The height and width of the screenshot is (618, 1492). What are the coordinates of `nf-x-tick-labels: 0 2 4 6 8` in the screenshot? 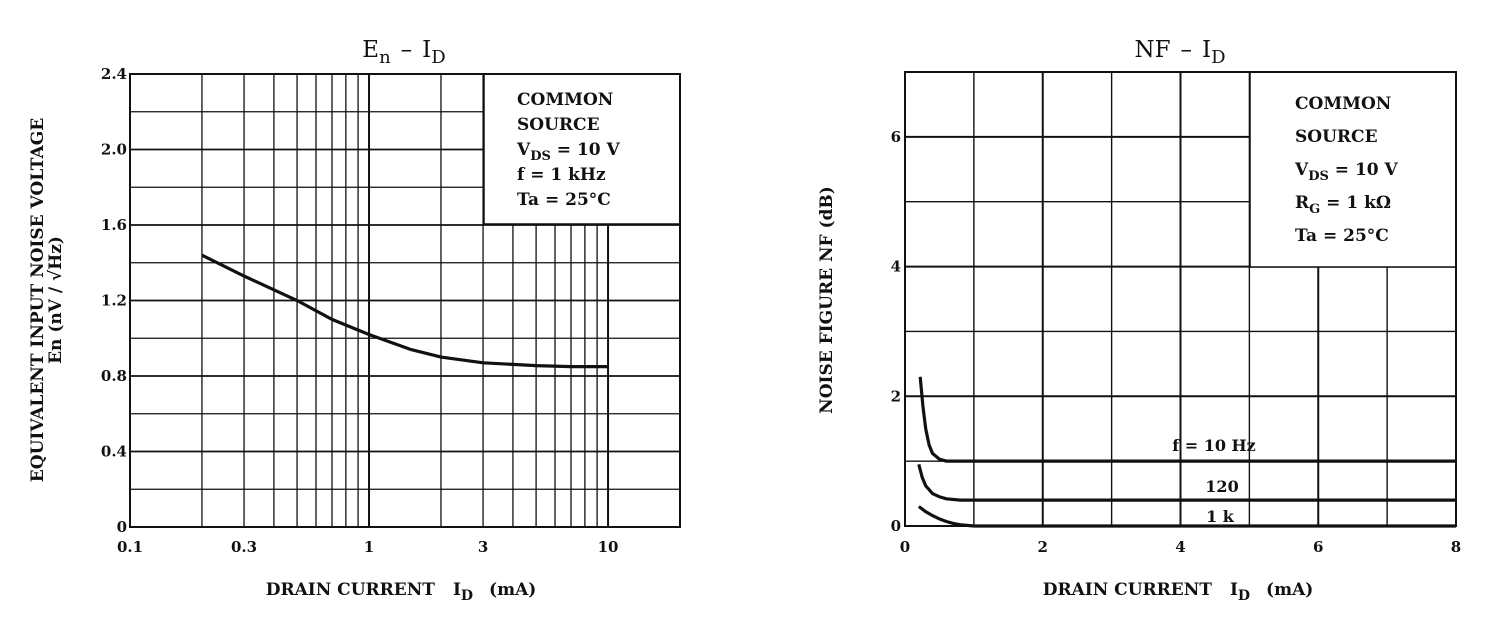 It's located at (1180, 547).